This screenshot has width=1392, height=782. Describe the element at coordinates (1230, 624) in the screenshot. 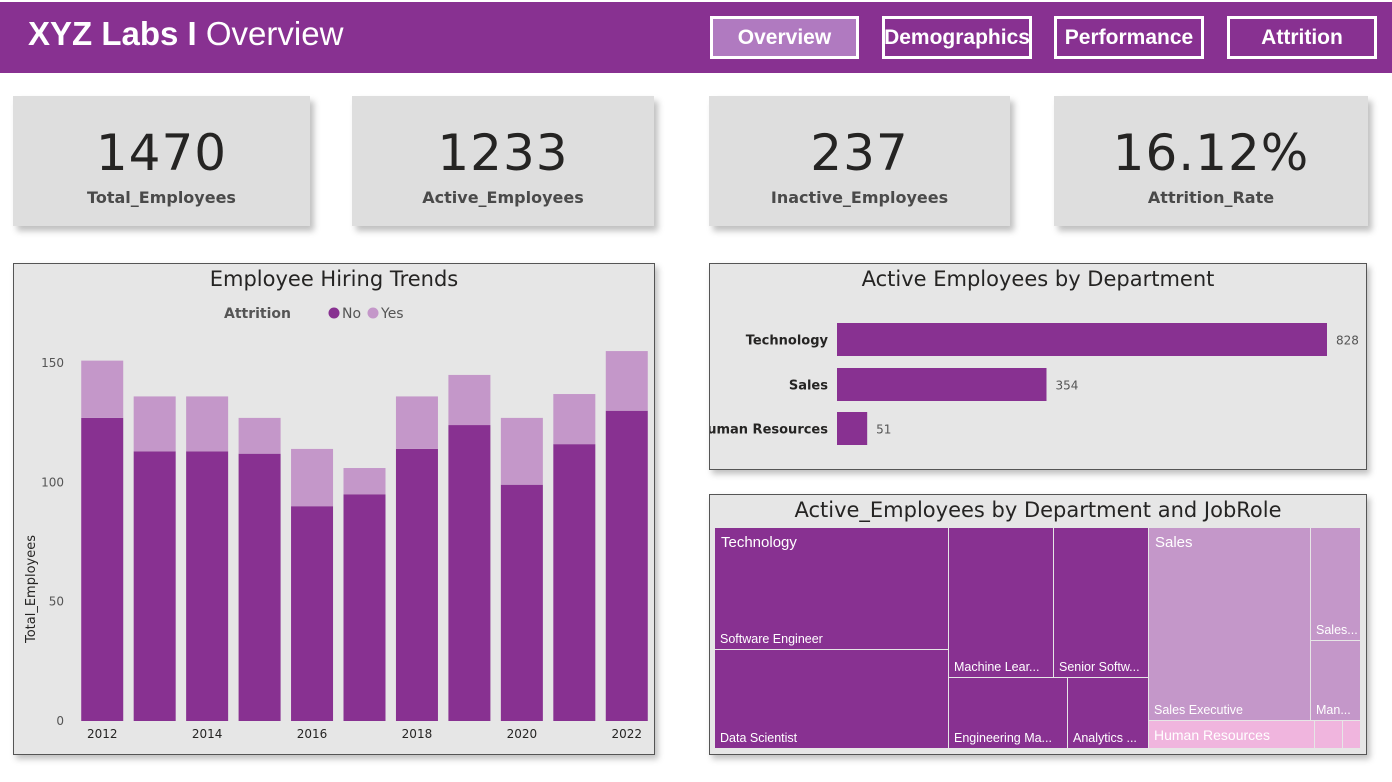

I see `treemap-cell-sales-executive: Sales Sales Executive` at that location.